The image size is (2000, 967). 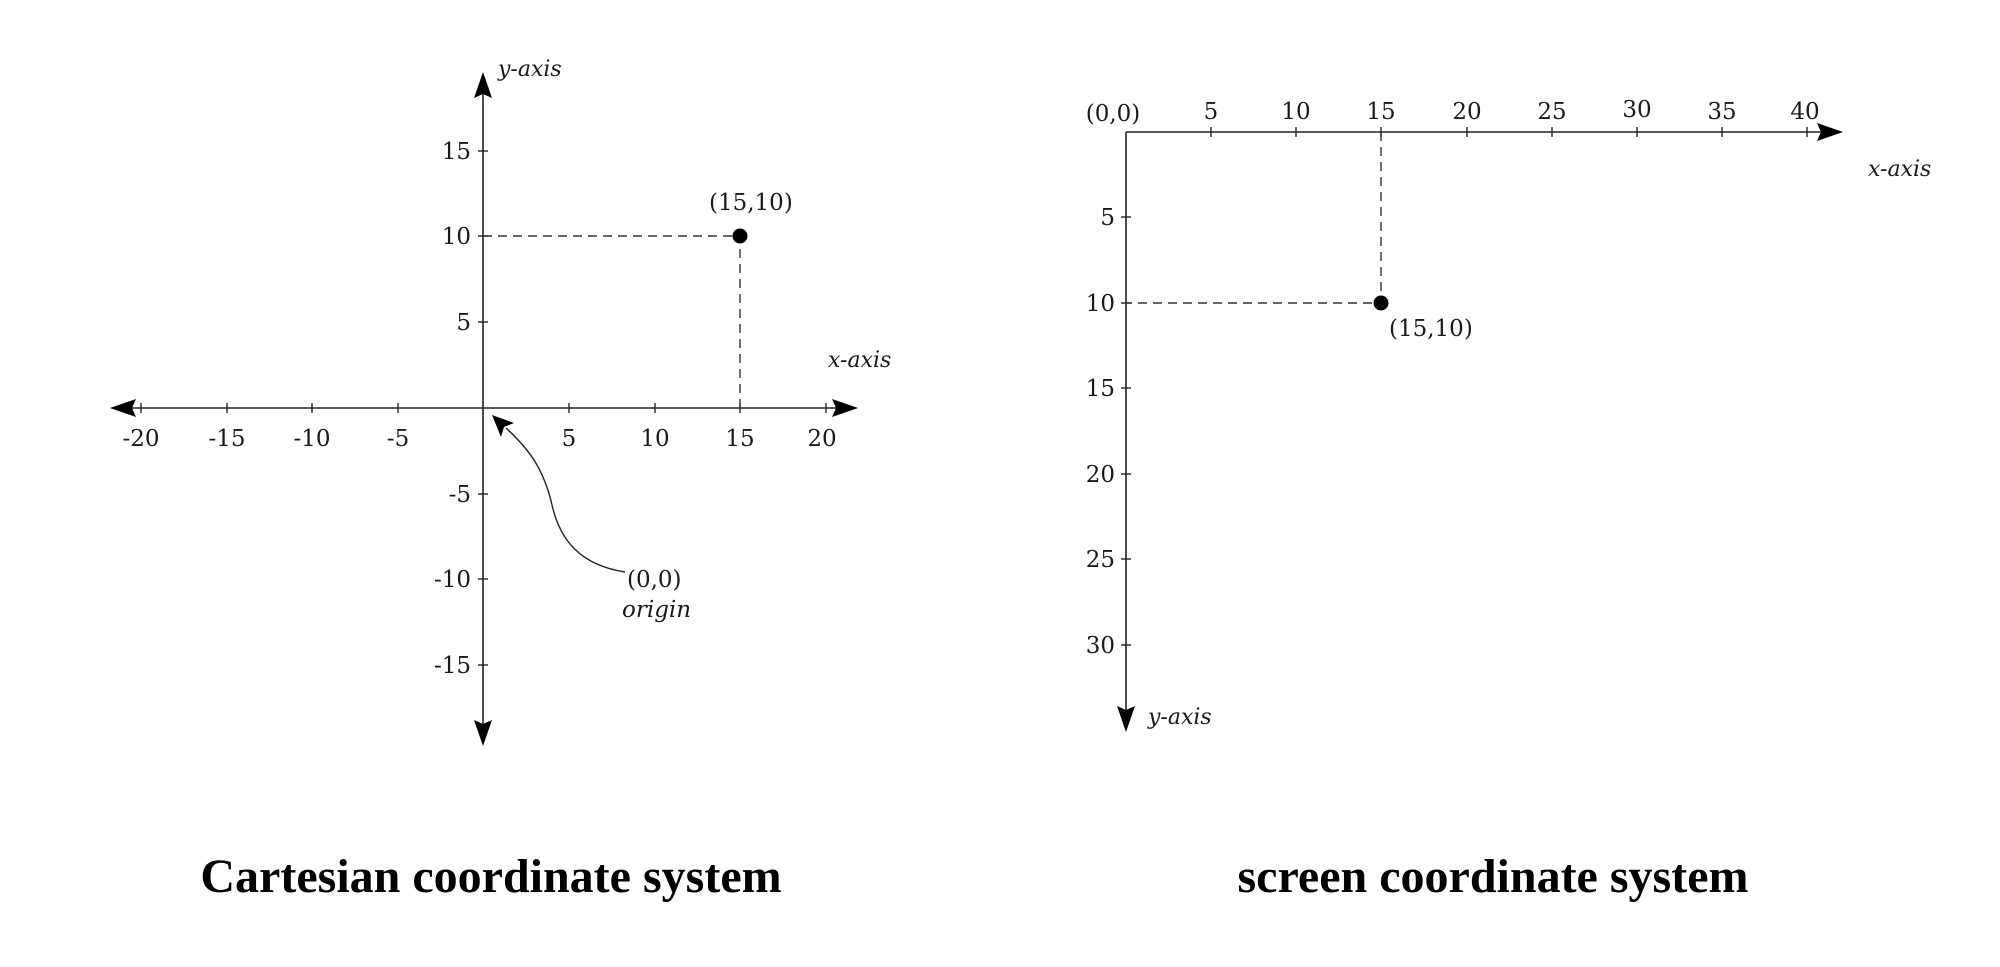 What do you see at coordinates (654, 580) in the screenshot?
I see `origin-coordinates-label: (0,0)` at bounding box center [654, 580].